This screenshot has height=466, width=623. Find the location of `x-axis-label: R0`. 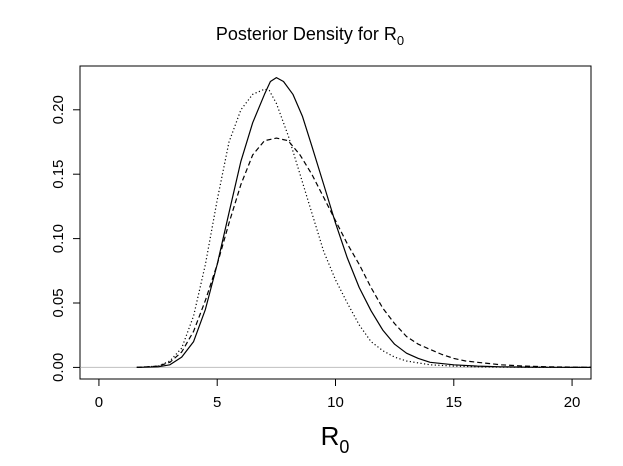

x-axis-label: R0 is located at coordinates (335, 439).